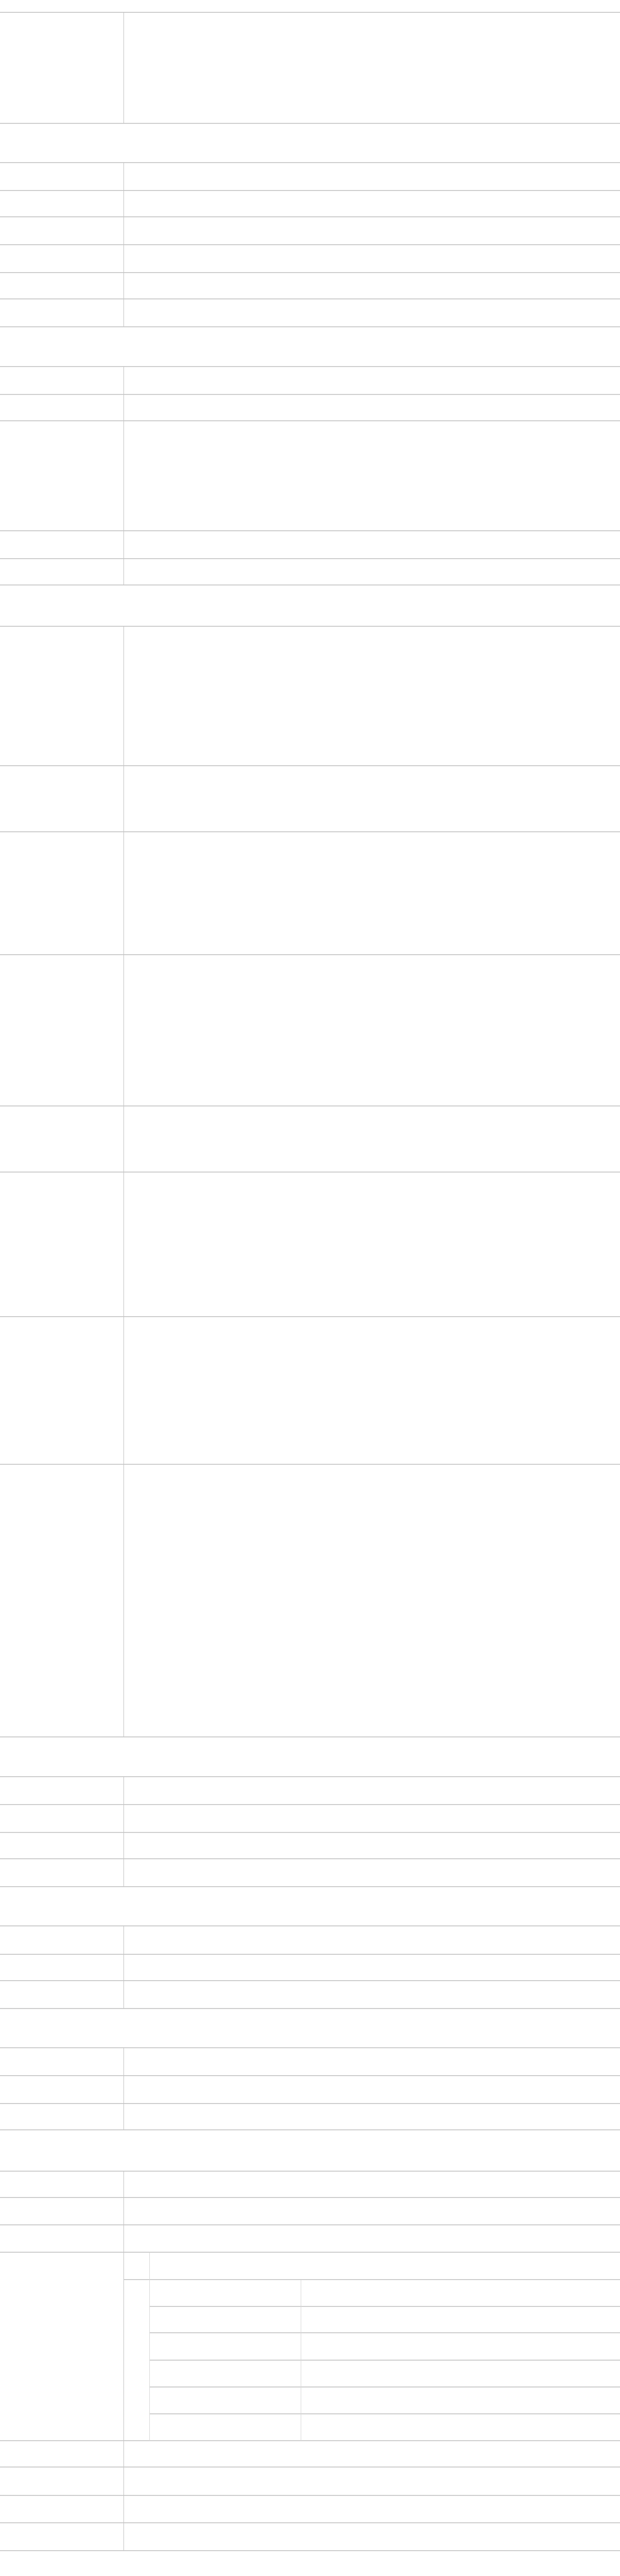  What do you see at coordinates (150, 2346) in the screenshot?
I see `nested-column-divider` at bounding box center [150, 2346].